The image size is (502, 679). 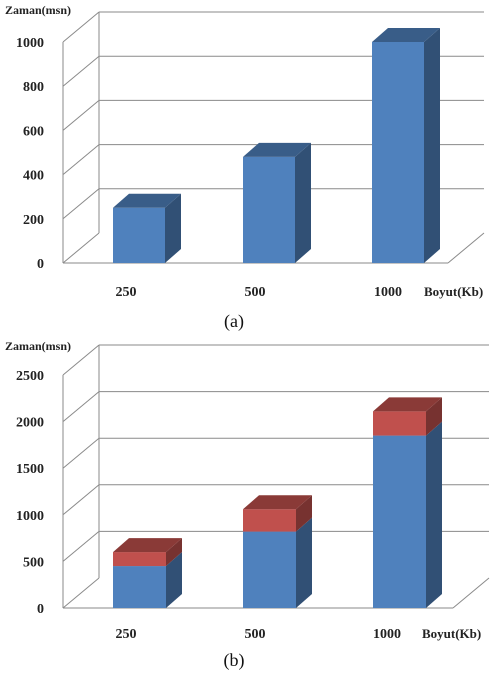 What do you see at coordinates (33, 220) in the screenshot?
I see `y-tick-label: 200` at bounding box center [33, 220].